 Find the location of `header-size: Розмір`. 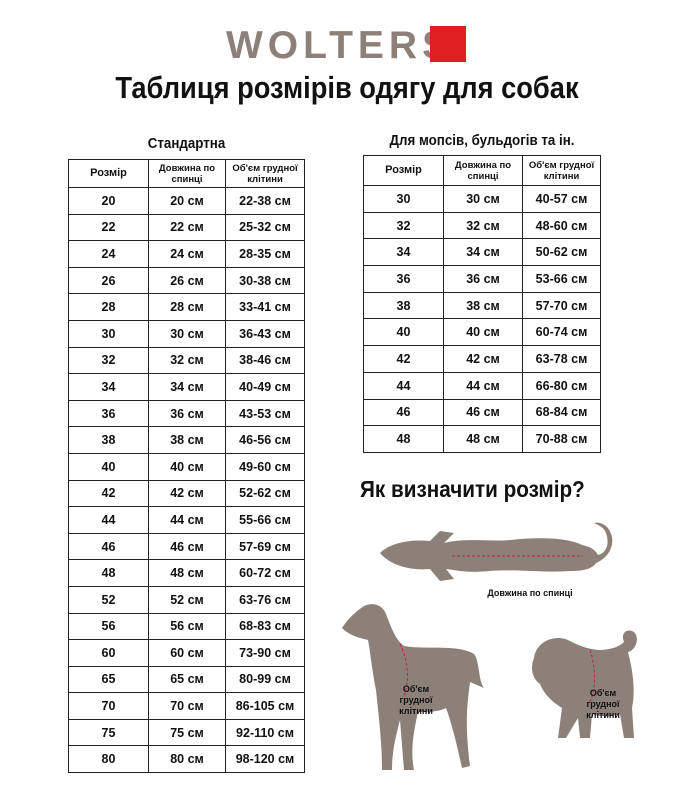

header-size: Розмір is located at coordinates (403, 170).